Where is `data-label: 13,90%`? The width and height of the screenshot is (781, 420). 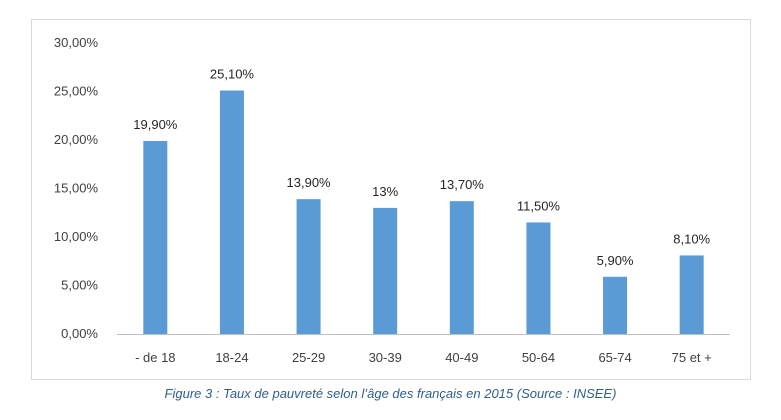 data-label: 13,90% is located at coordinates (309, 182).